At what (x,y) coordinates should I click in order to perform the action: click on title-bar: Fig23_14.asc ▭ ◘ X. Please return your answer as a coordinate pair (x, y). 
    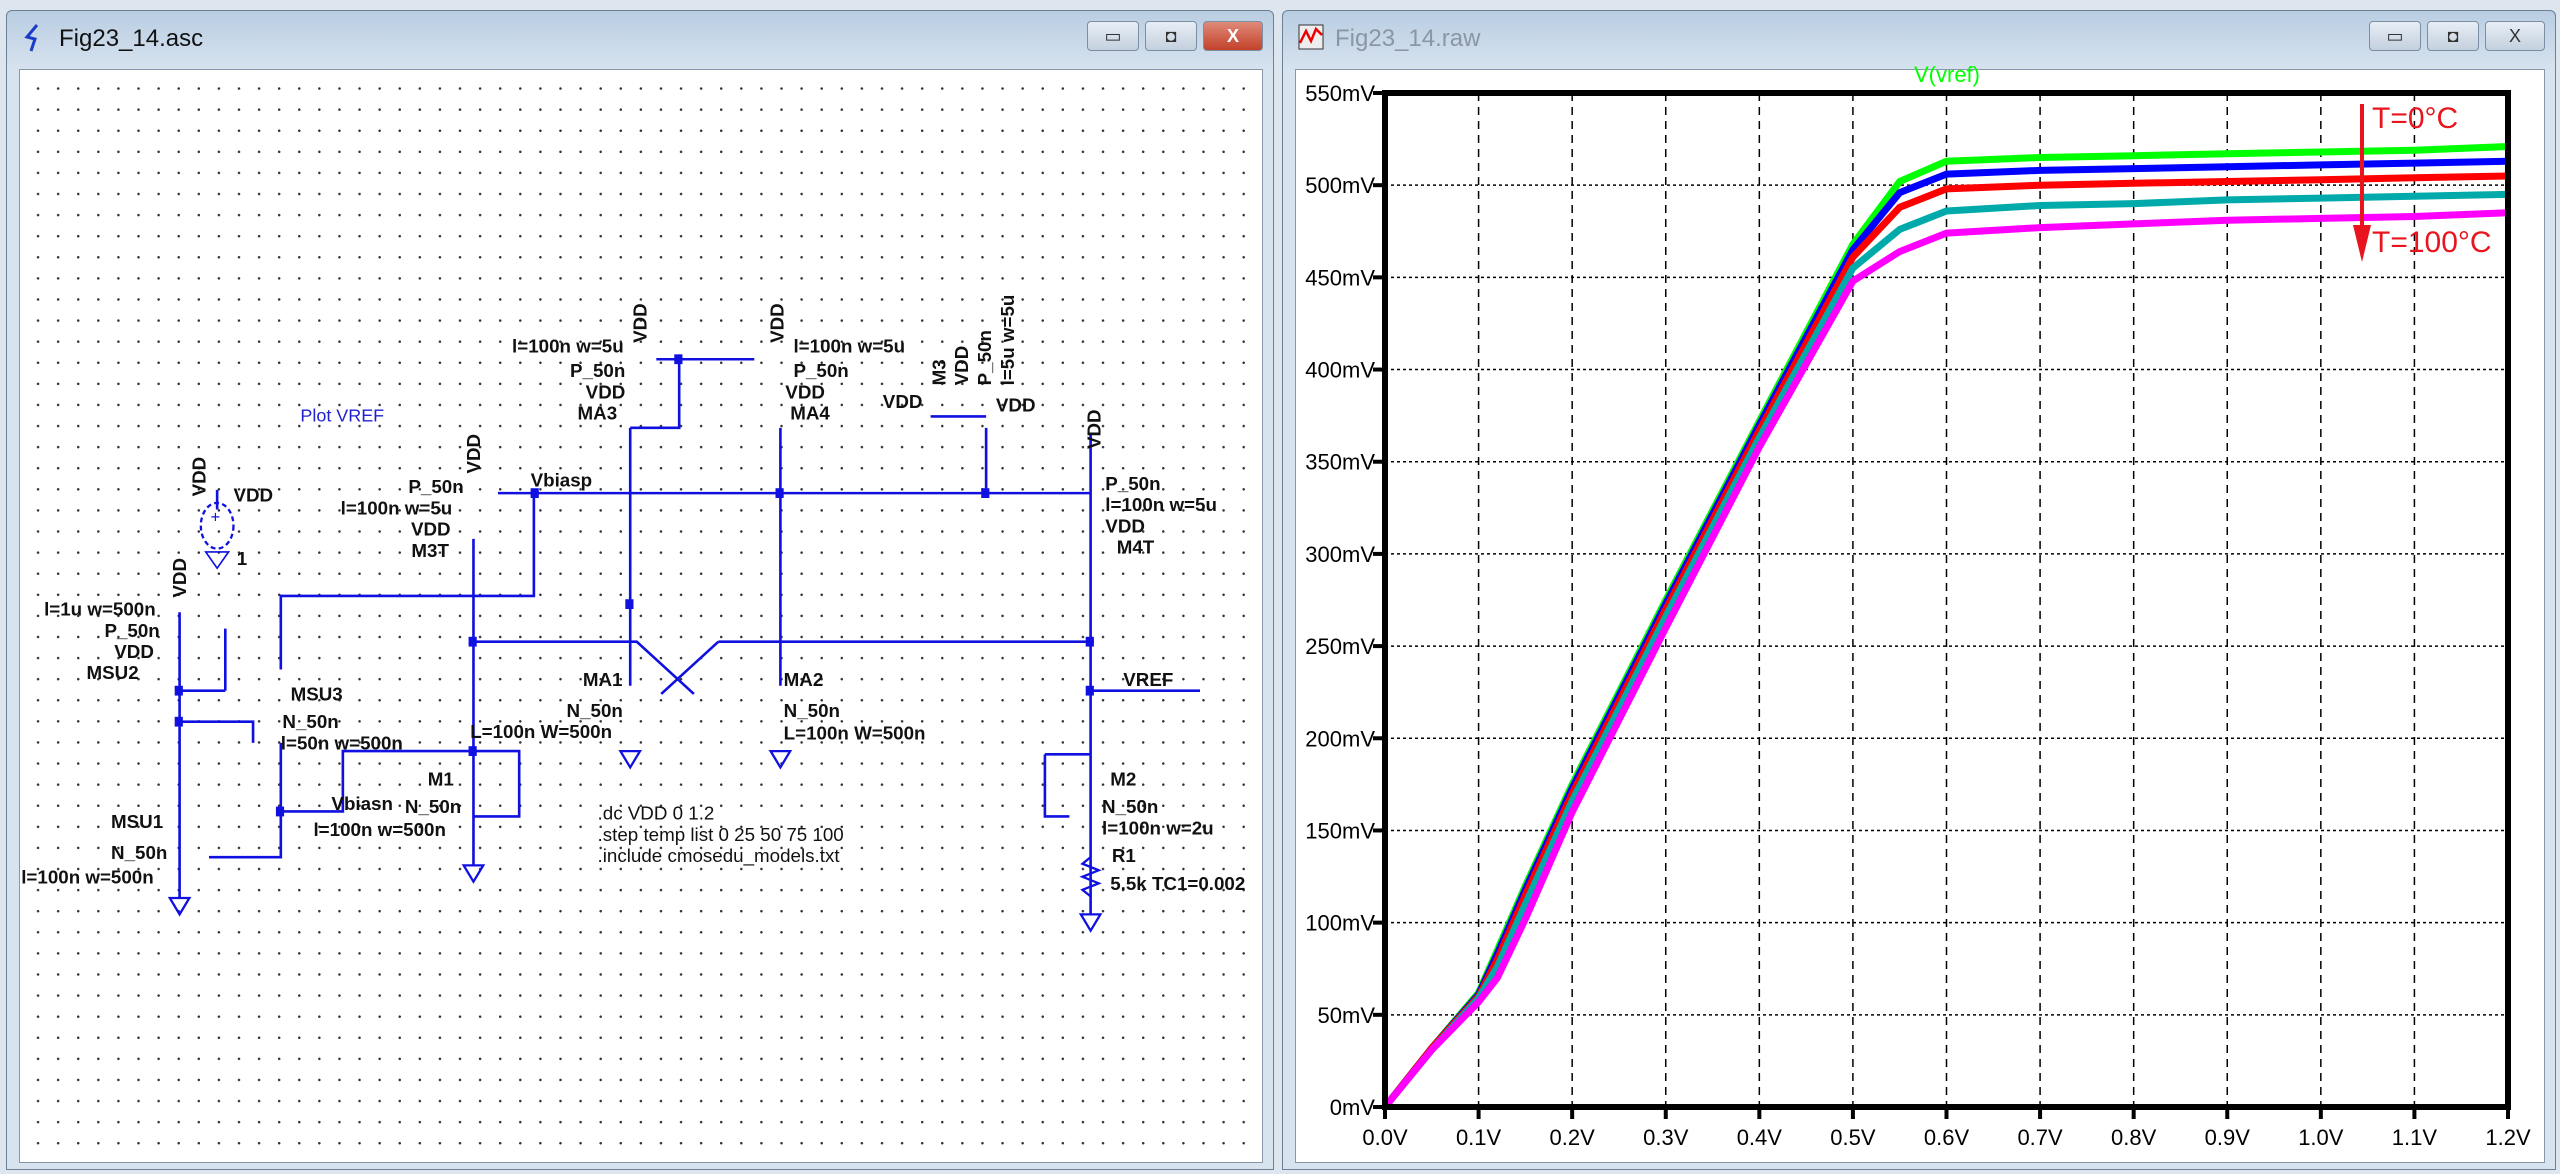
    Looking at the image, I should click on (640, 39).